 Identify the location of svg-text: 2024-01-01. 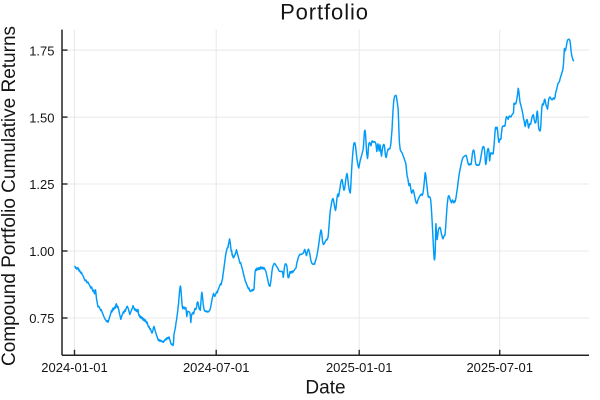
(74, 367).